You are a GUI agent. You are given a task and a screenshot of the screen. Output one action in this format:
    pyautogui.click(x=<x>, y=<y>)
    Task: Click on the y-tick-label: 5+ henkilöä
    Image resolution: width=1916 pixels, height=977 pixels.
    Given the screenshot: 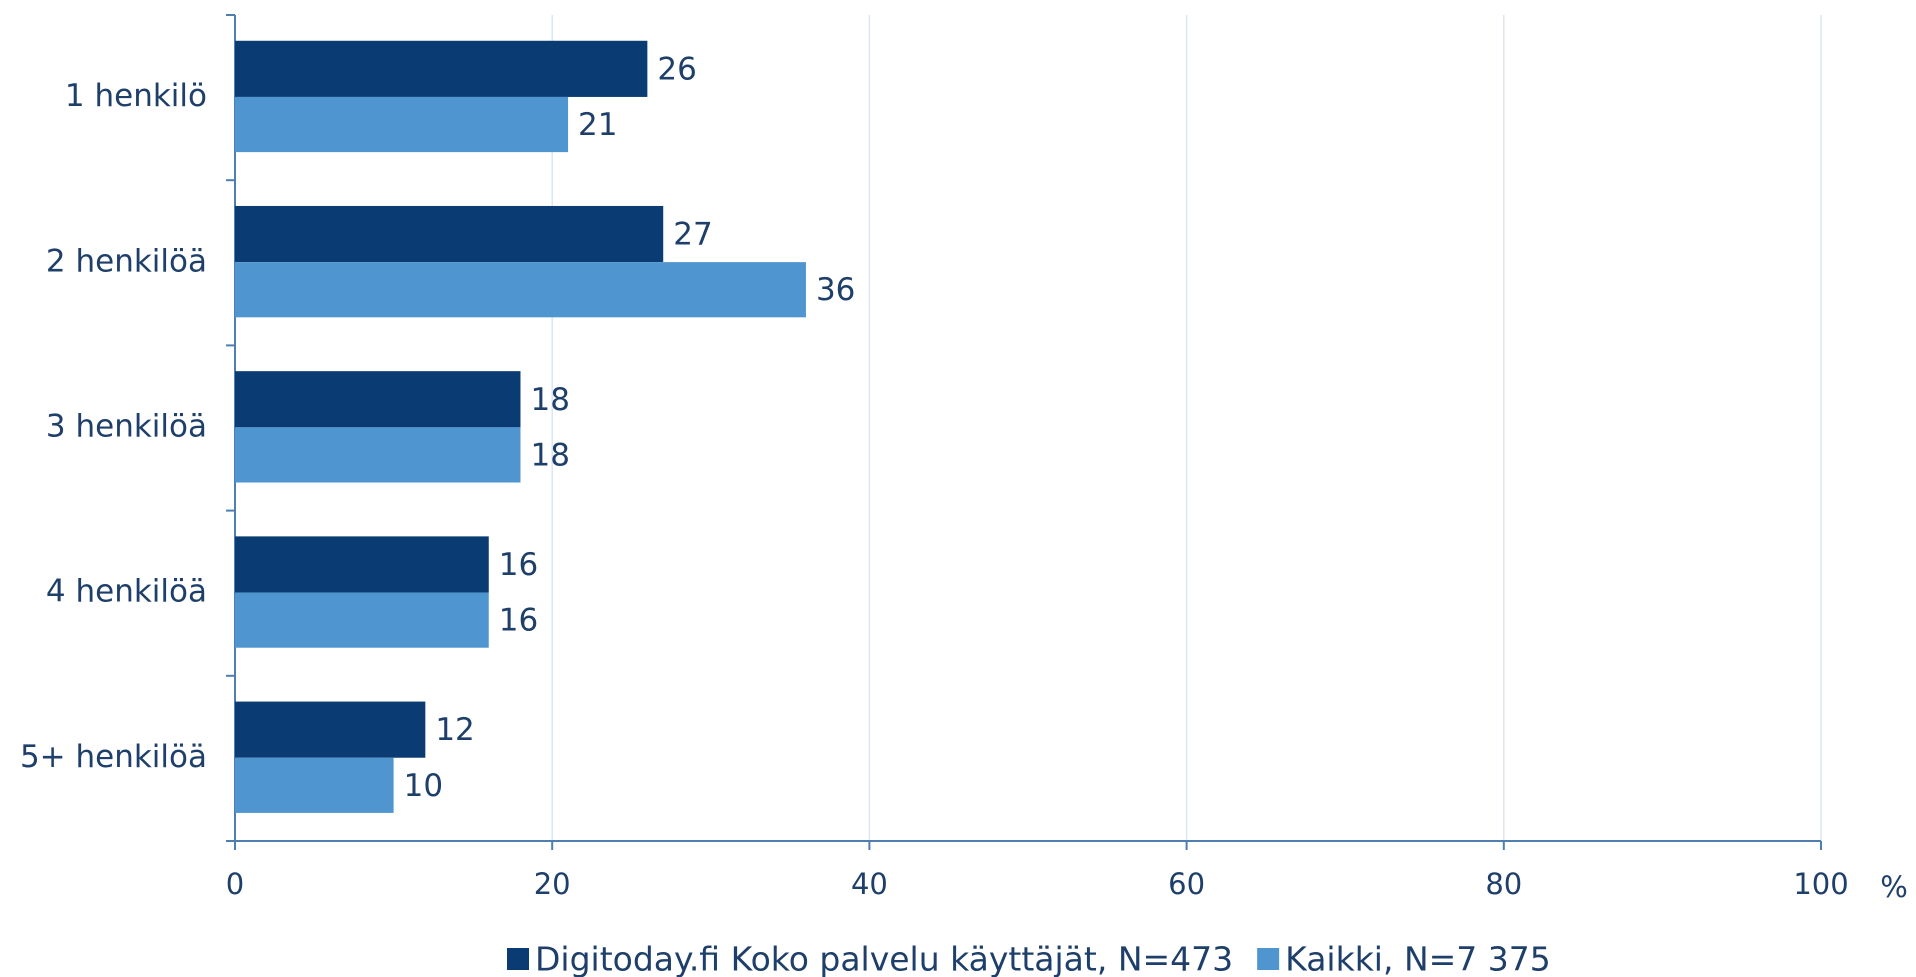 What is the action you would take?
    pyautogui.click(x=113, y=757)
    